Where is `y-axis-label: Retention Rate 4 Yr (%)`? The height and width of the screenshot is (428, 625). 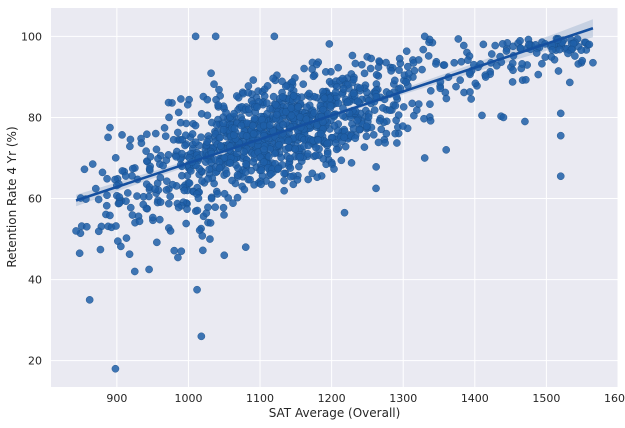 y-axis-label: Retention Rate 4 Yr (%) is located at coordinates (12, 196).